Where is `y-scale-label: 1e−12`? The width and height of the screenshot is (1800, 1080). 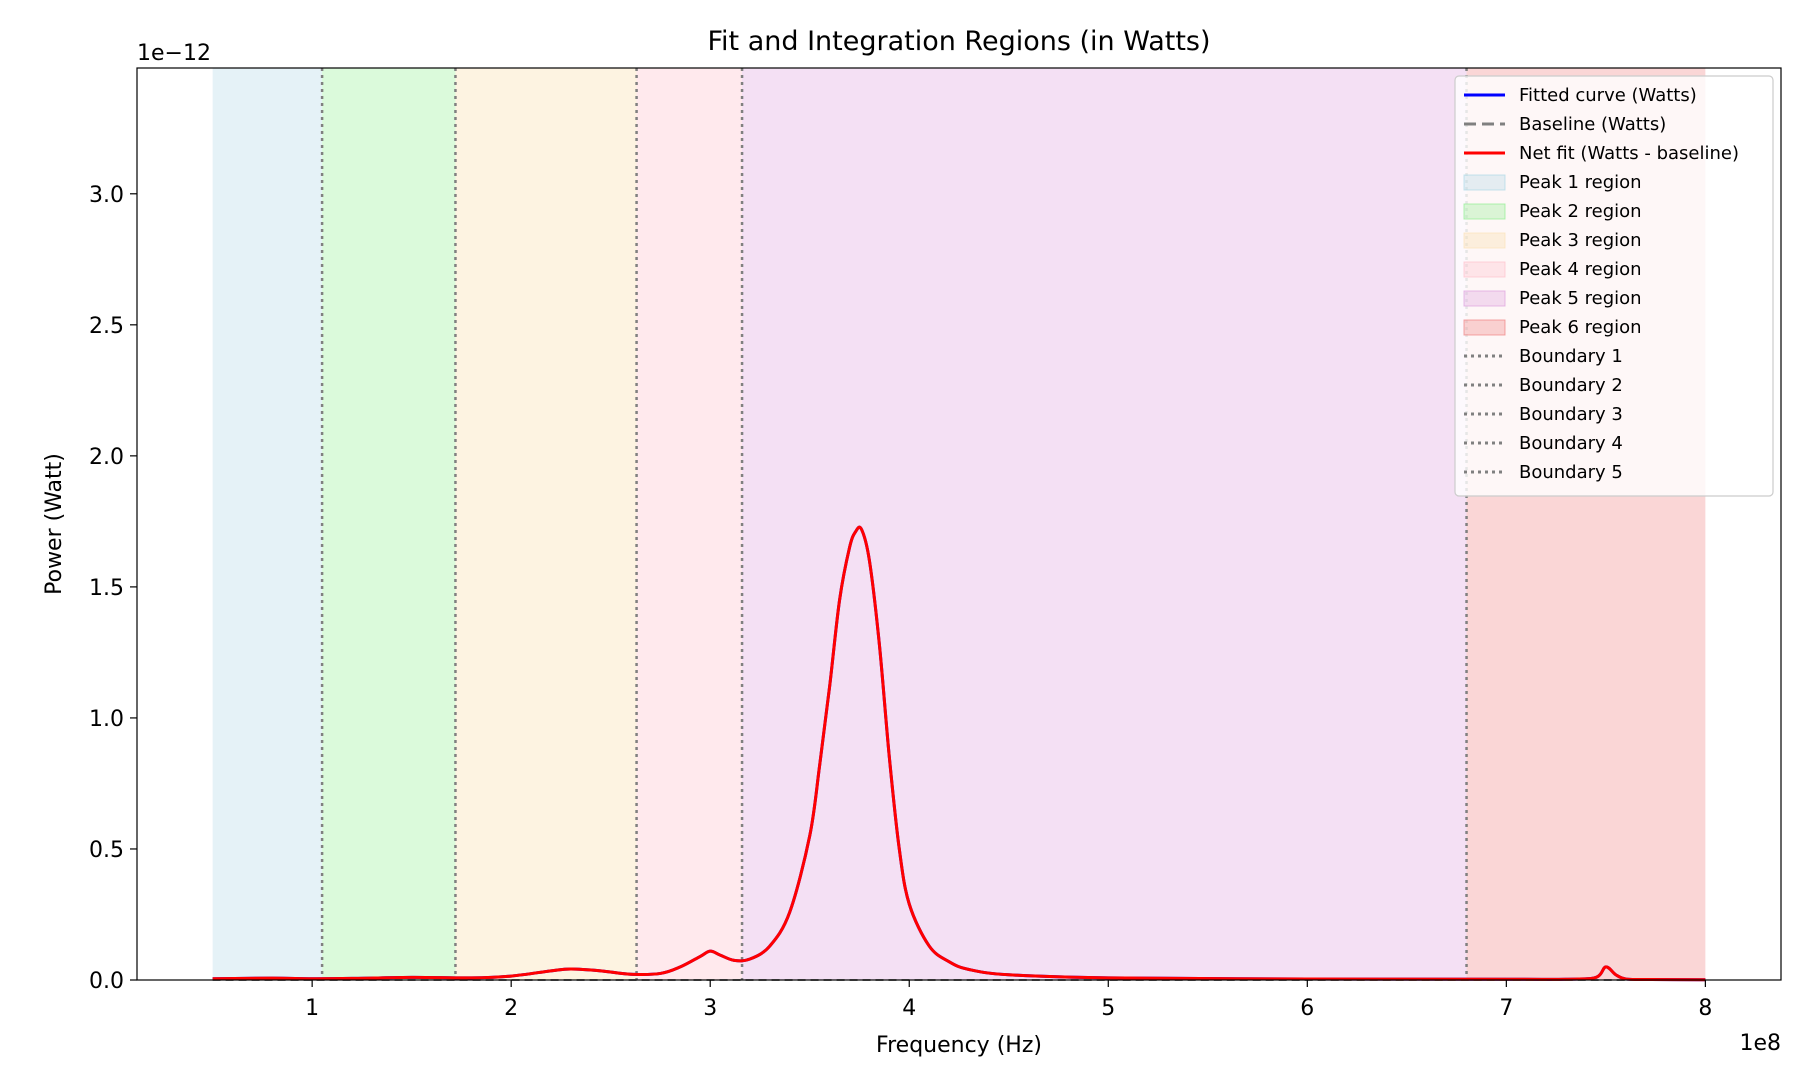
y-scale-label: 1e−12 is located at coordinates (174, 53).